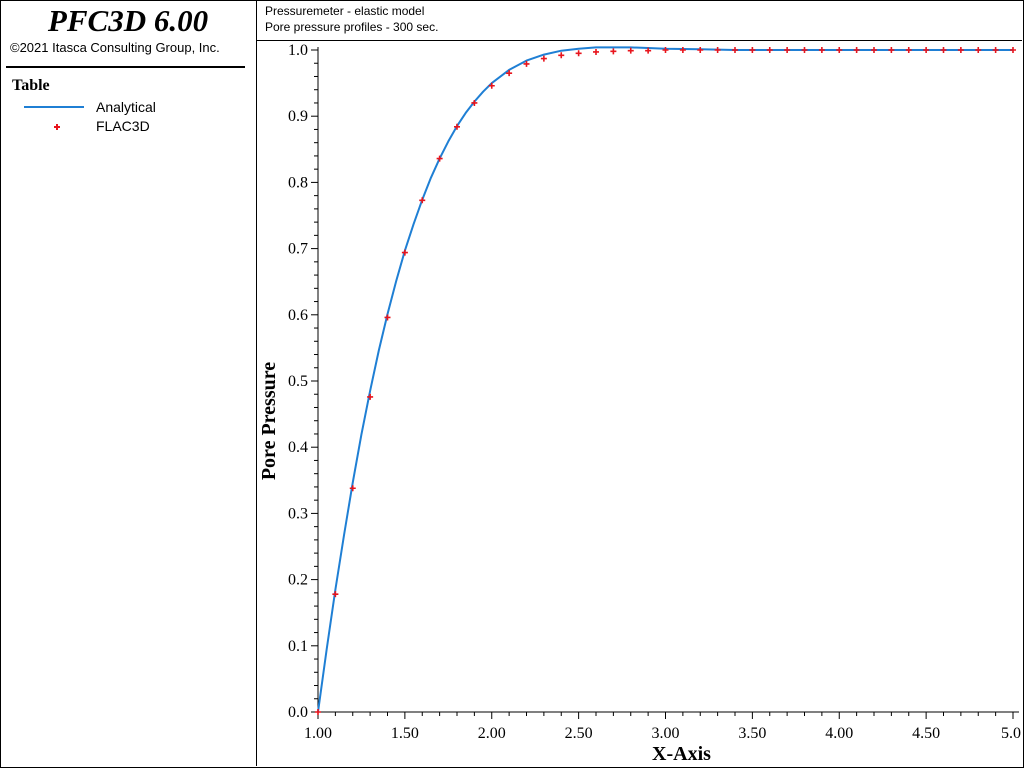  I want to click on x-tick-label: 1.00, so click(318, 733).